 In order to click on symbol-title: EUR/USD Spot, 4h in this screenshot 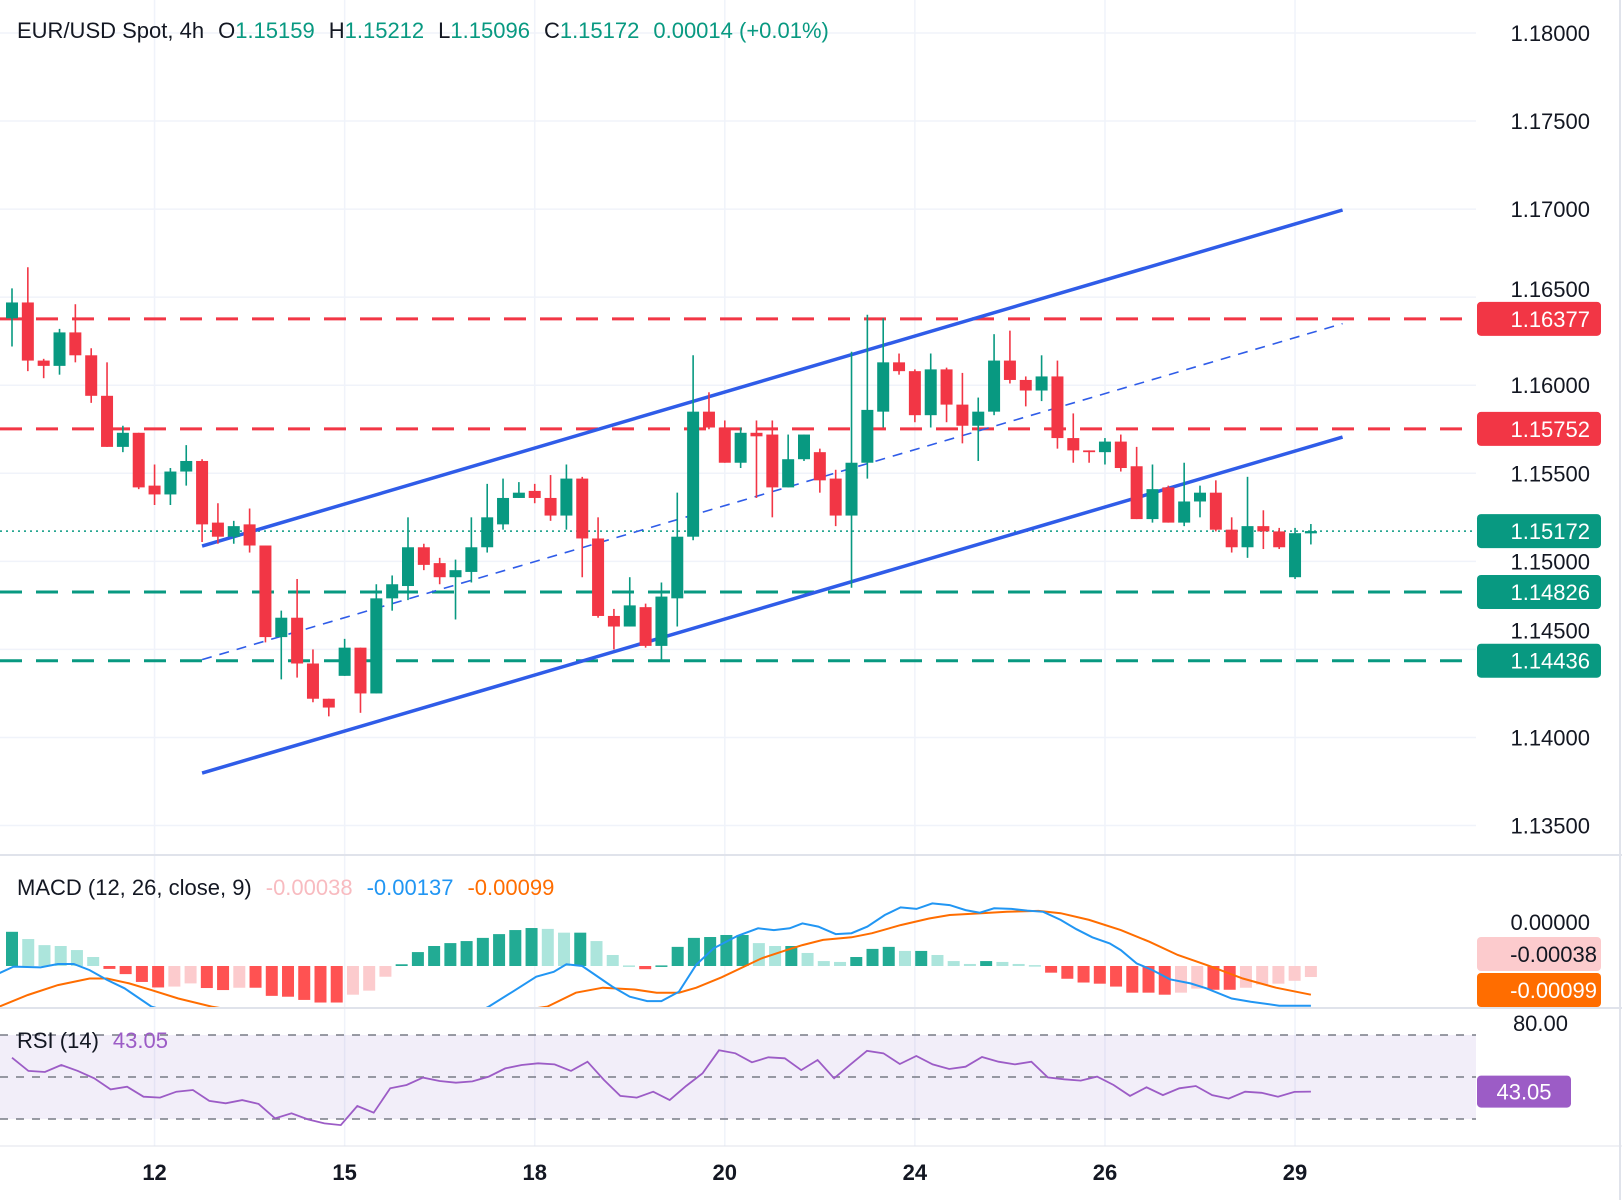, I will do `click(111, 30)`.